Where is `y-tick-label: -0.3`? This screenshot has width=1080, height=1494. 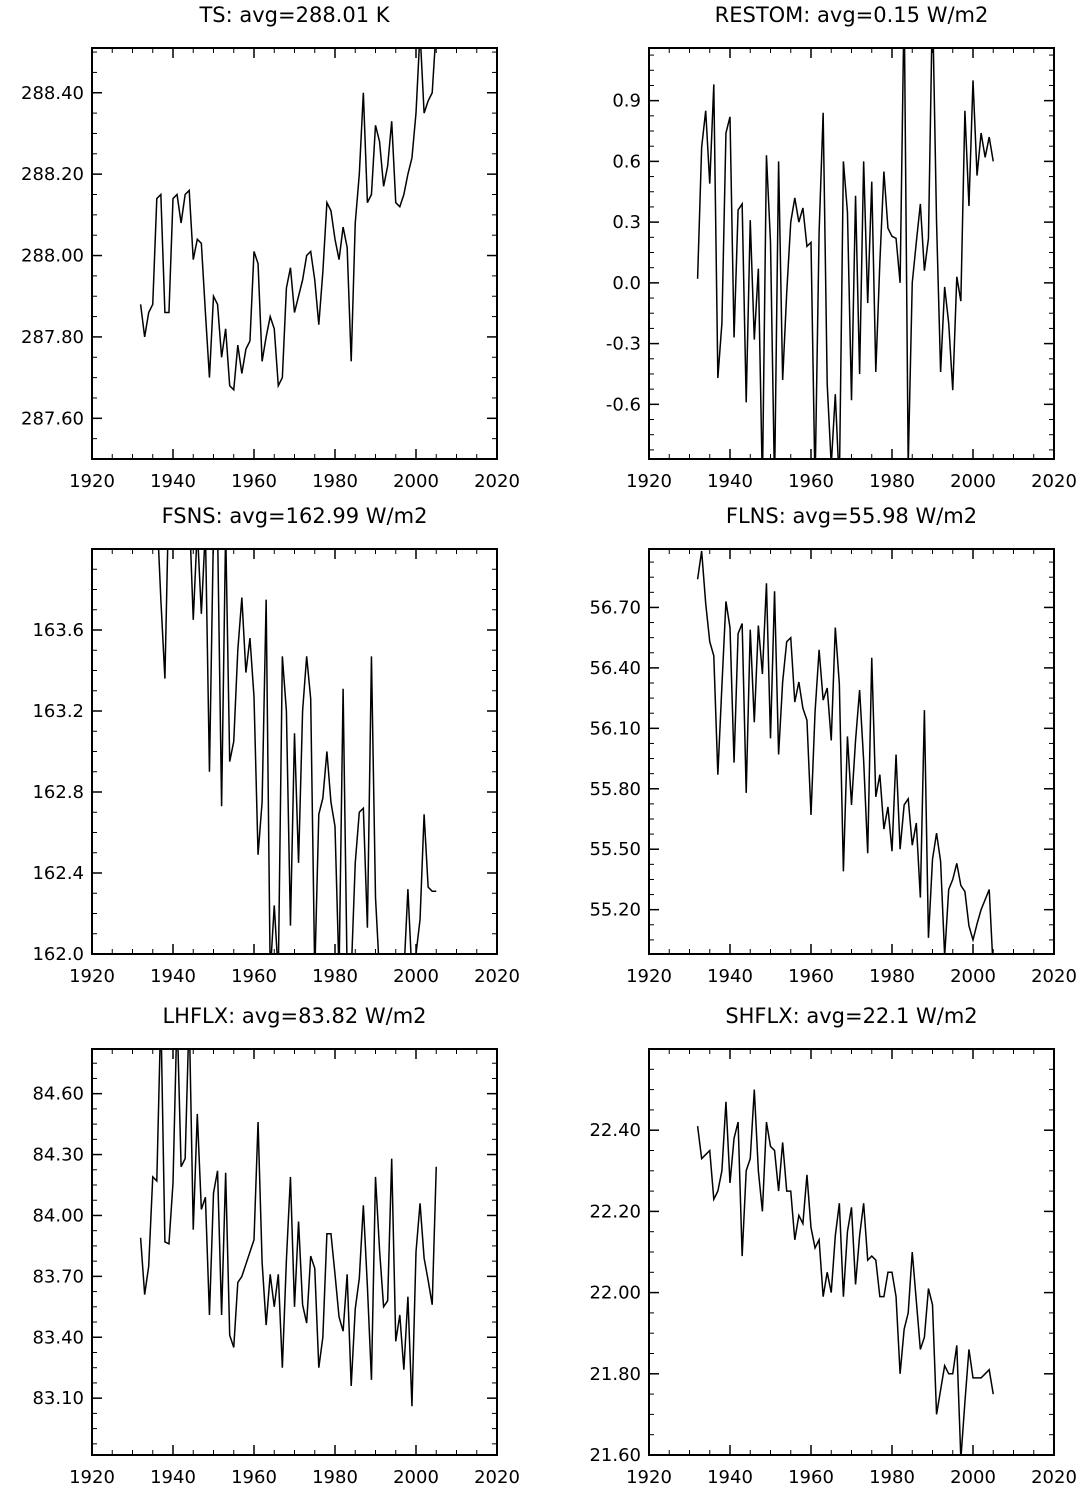
y-tick-label: -0.3 is located at coordinates (623, 344).